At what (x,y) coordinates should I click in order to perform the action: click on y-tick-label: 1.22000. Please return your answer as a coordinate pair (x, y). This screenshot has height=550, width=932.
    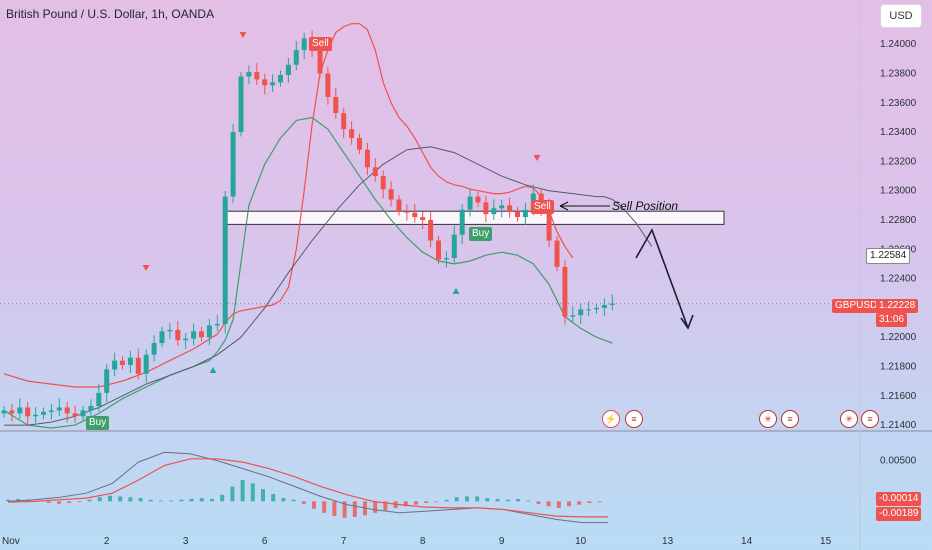
    Looking at the image, I should click on (898, 337).